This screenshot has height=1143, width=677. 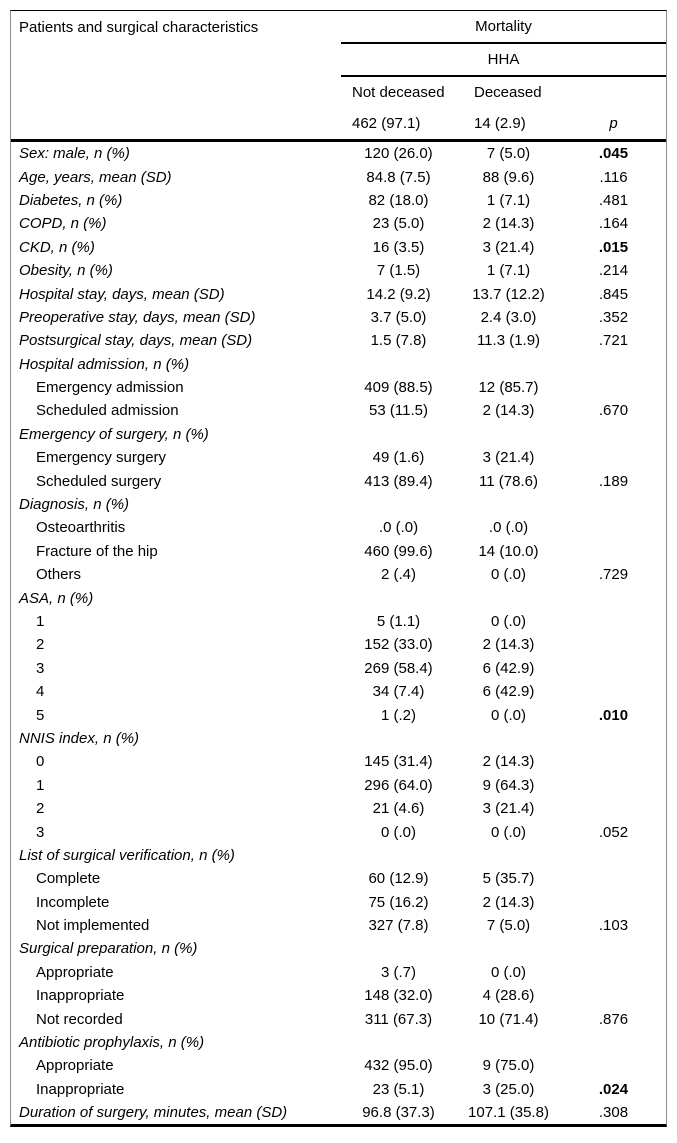 What do you see at coordinates (613, 247) in the screenshot?
I see `p-value: .015` at bounding box center [613, 247].